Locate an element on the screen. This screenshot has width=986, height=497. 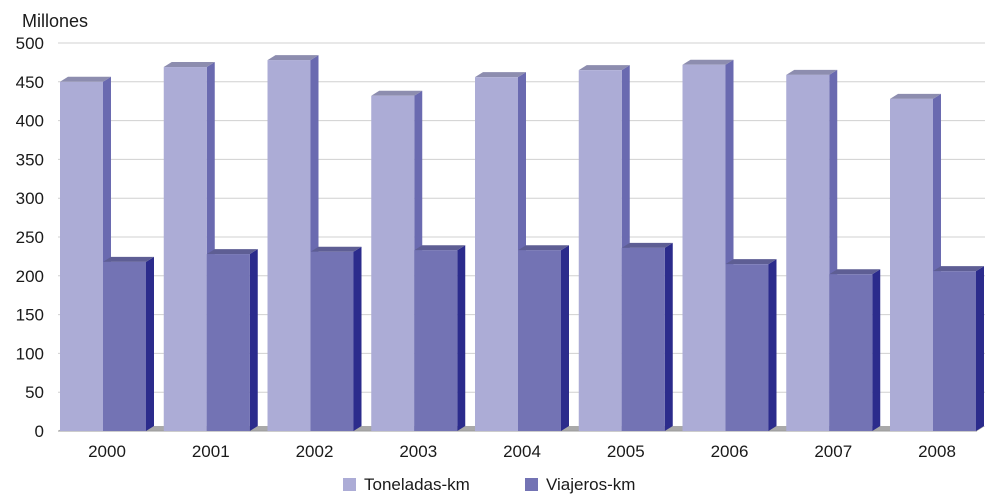
x-axis-labels: 2000 2001 2002 2003 2004 2005 2006 2007 2008 is located at coordinates (522, 451).